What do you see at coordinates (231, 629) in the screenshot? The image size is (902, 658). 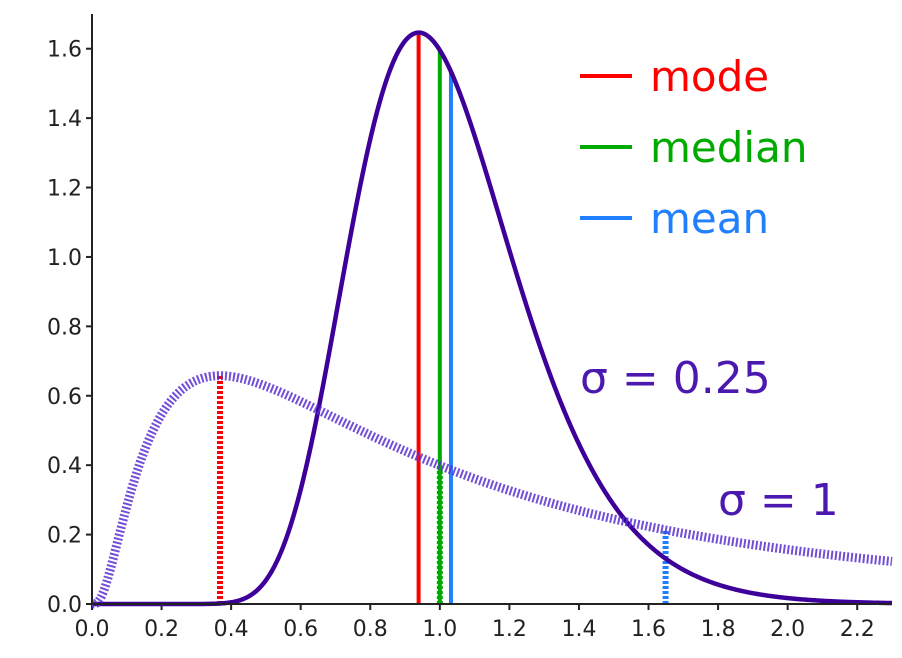 I see `x-tick-label: 0.4` at bounding box center [231, 629].